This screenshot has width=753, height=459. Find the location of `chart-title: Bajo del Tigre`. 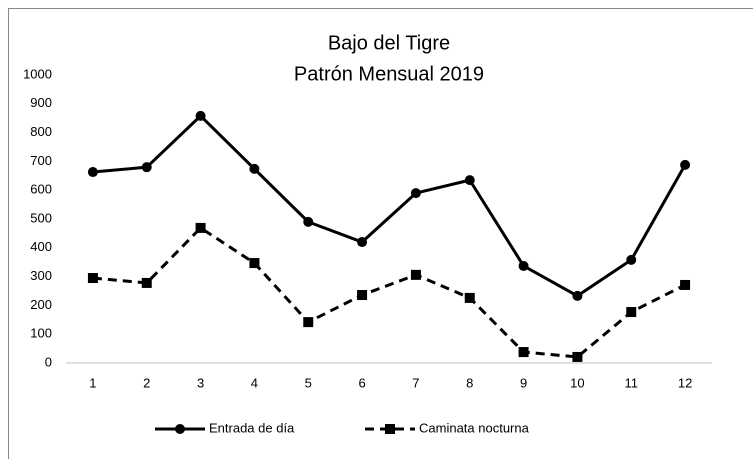

chart-title: Bajo del Tigre is located at coordinates (389, 43).